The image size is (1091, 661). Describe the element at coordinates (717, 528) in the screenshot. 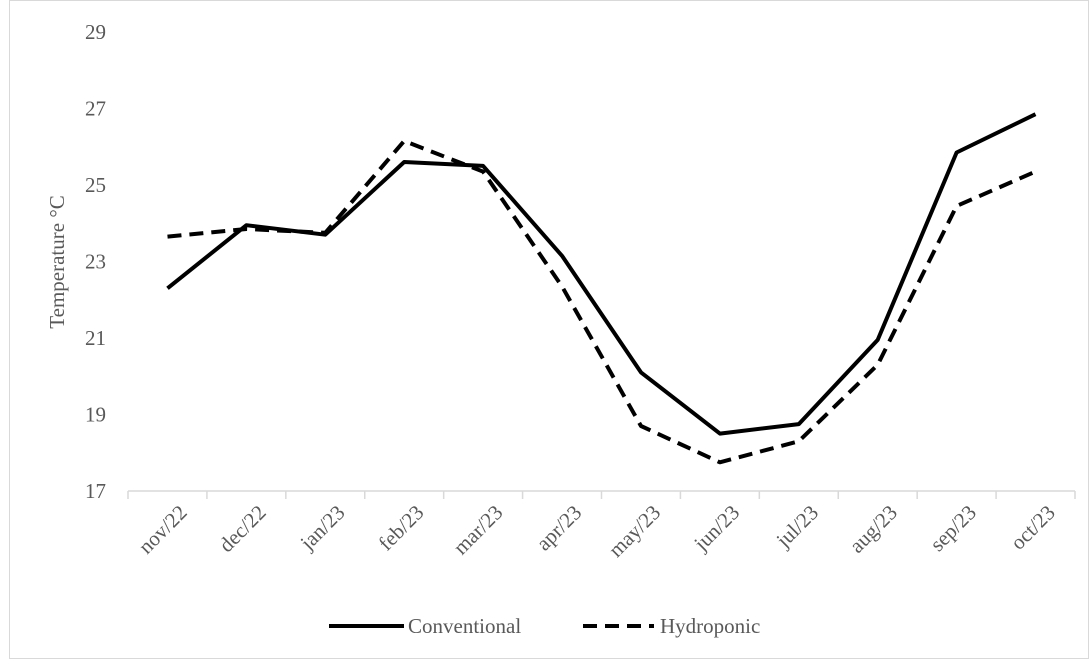

I see `x-tick-label: jun/23` at that location.